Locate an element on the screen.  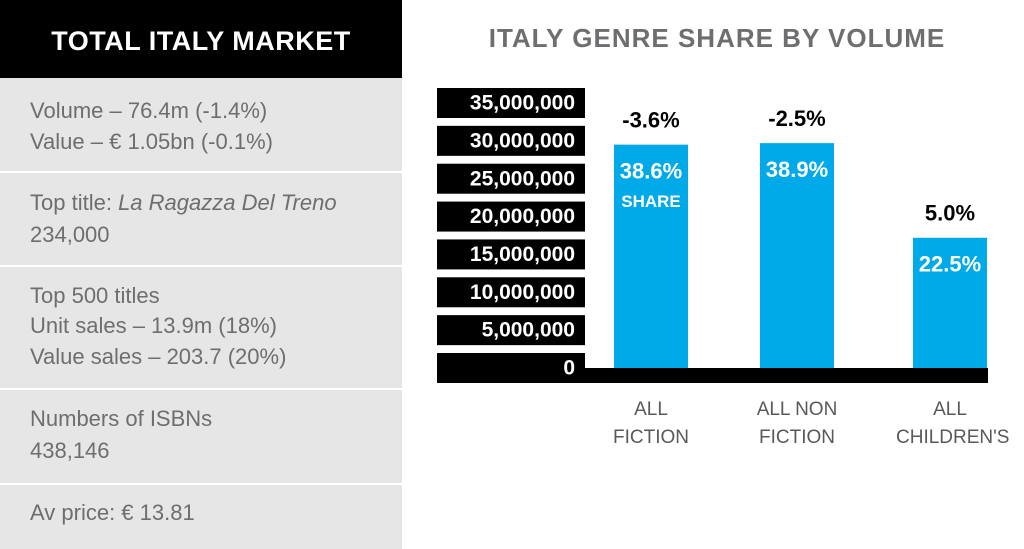
isbn-label: Numbers of ISBNs is located at coordinates (121, 418).